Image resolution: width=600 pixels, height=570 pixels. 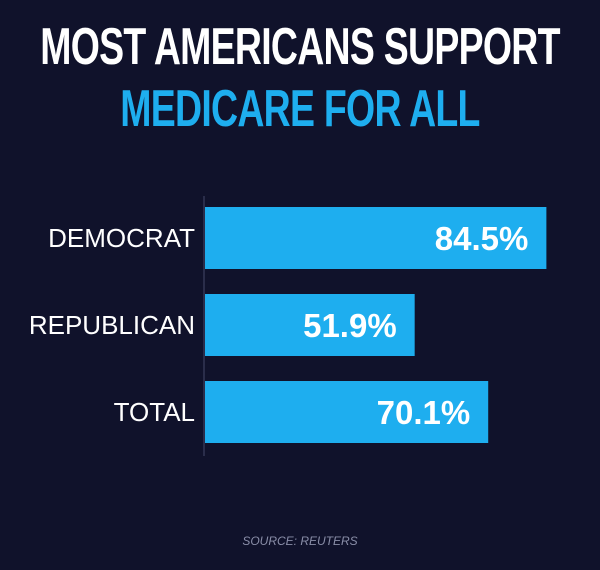 What do you see at coordinates (376, 238) in the screenshot?
I see `bar-democrat` at bounding box center [376, 238].